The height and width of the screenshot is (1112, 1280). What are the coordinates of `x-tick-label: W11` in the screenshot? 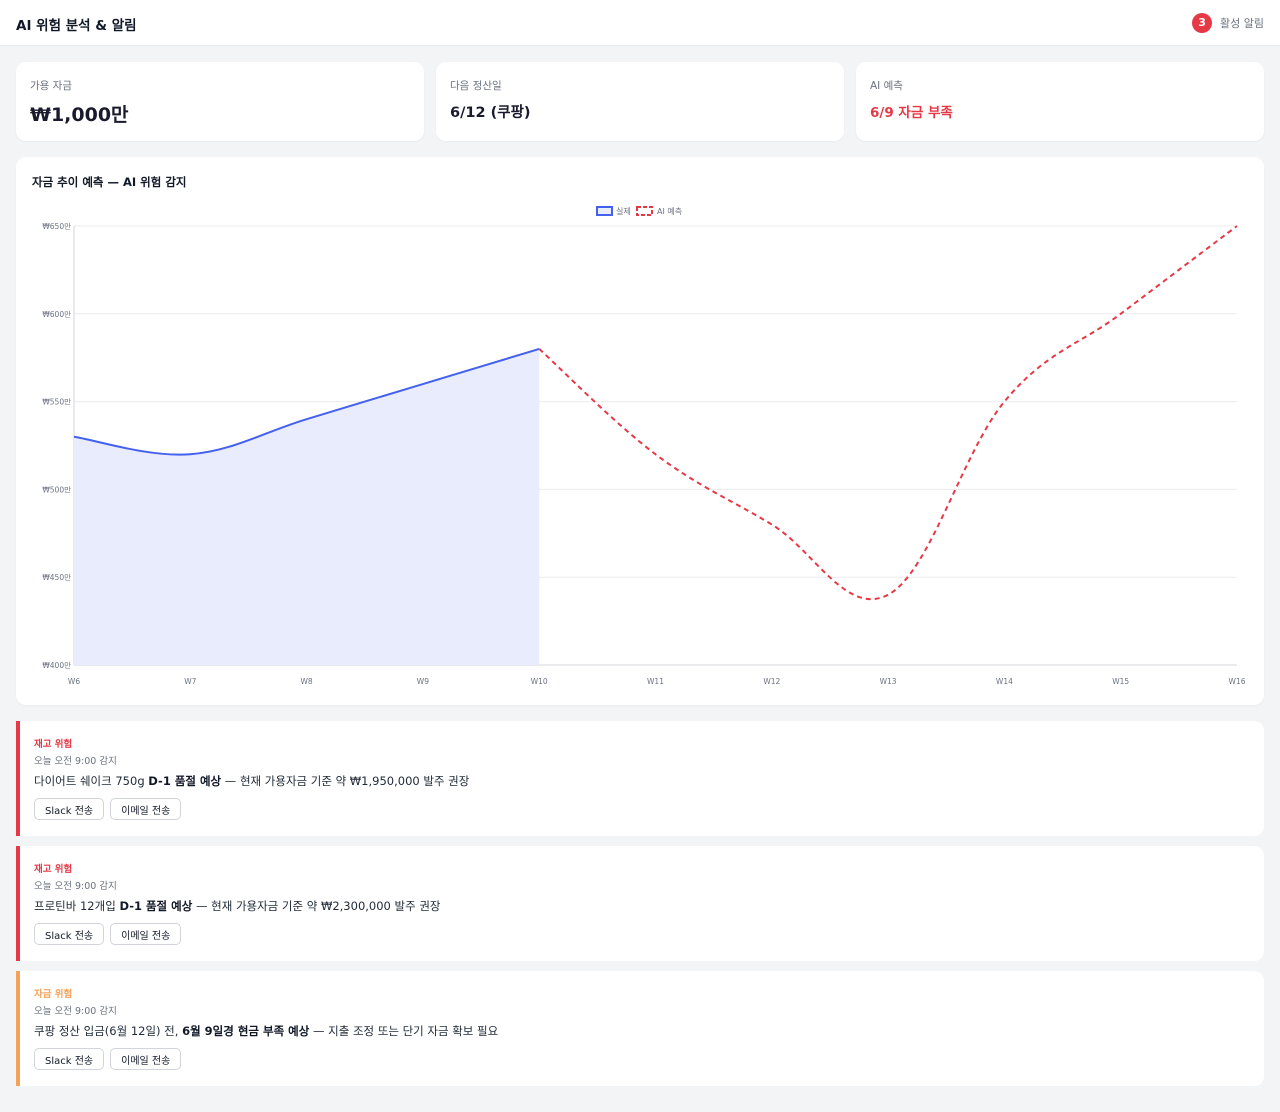 It's located at (655, 681).